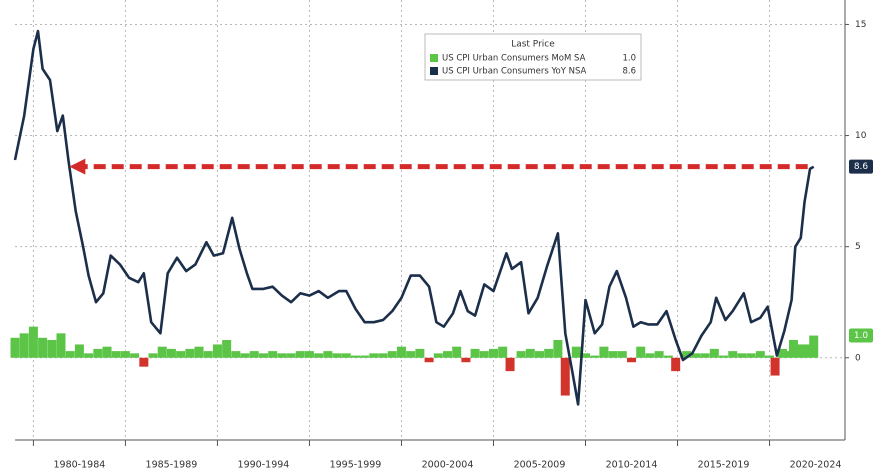  What do you see at coordinates (448, 465) in the screenshot?
I see `x-tick-label: 2000-2004` at bounding box center [448, 465].